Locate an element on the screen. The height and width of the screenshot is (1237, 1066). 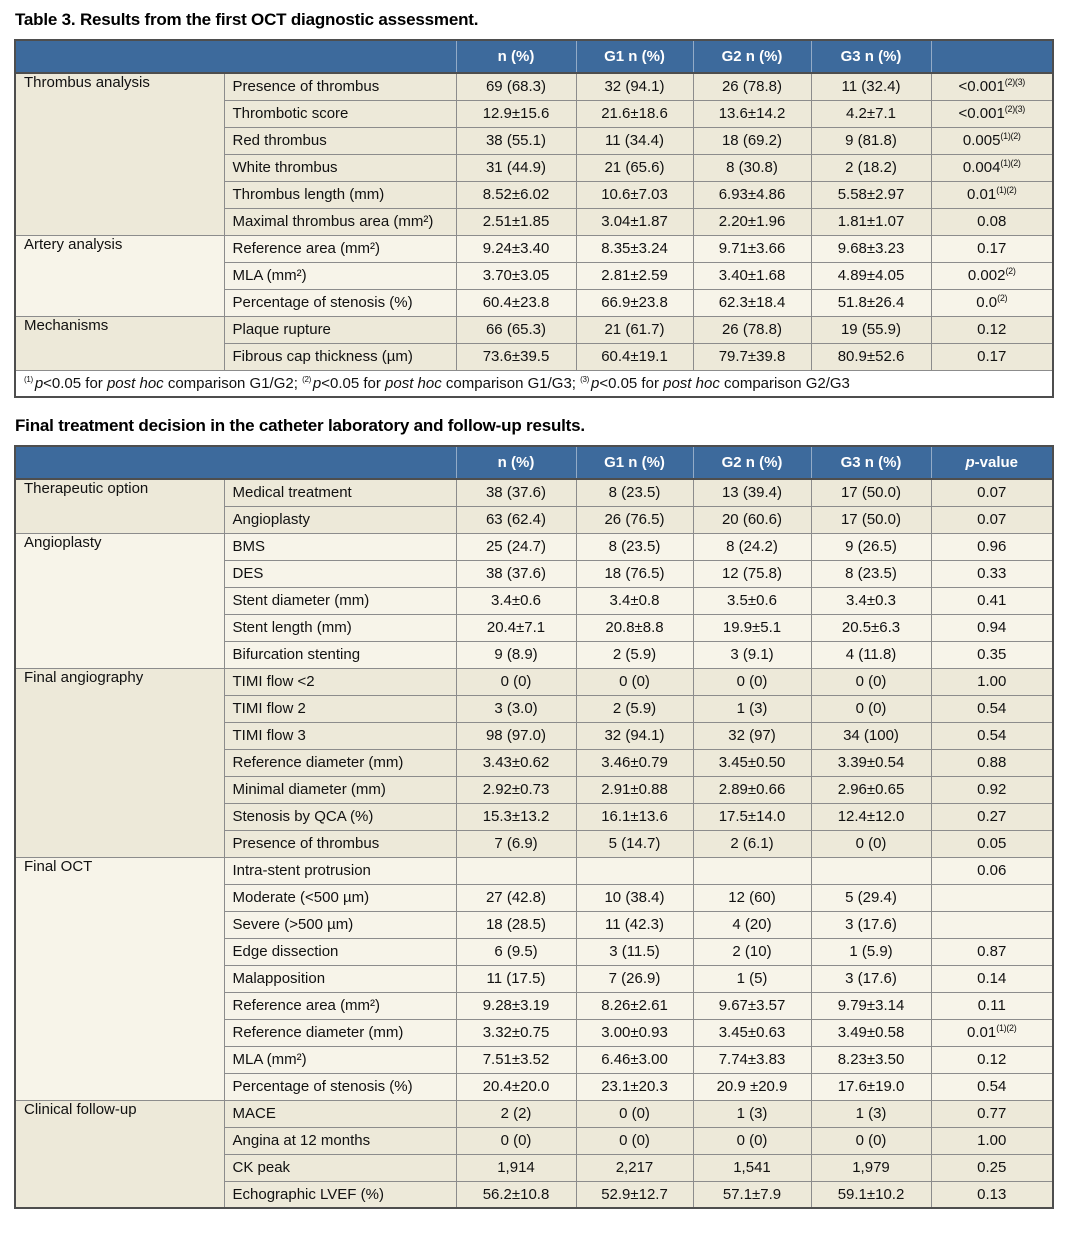
value-cell: 38 (37.6) is located at coordinates (516, 573).